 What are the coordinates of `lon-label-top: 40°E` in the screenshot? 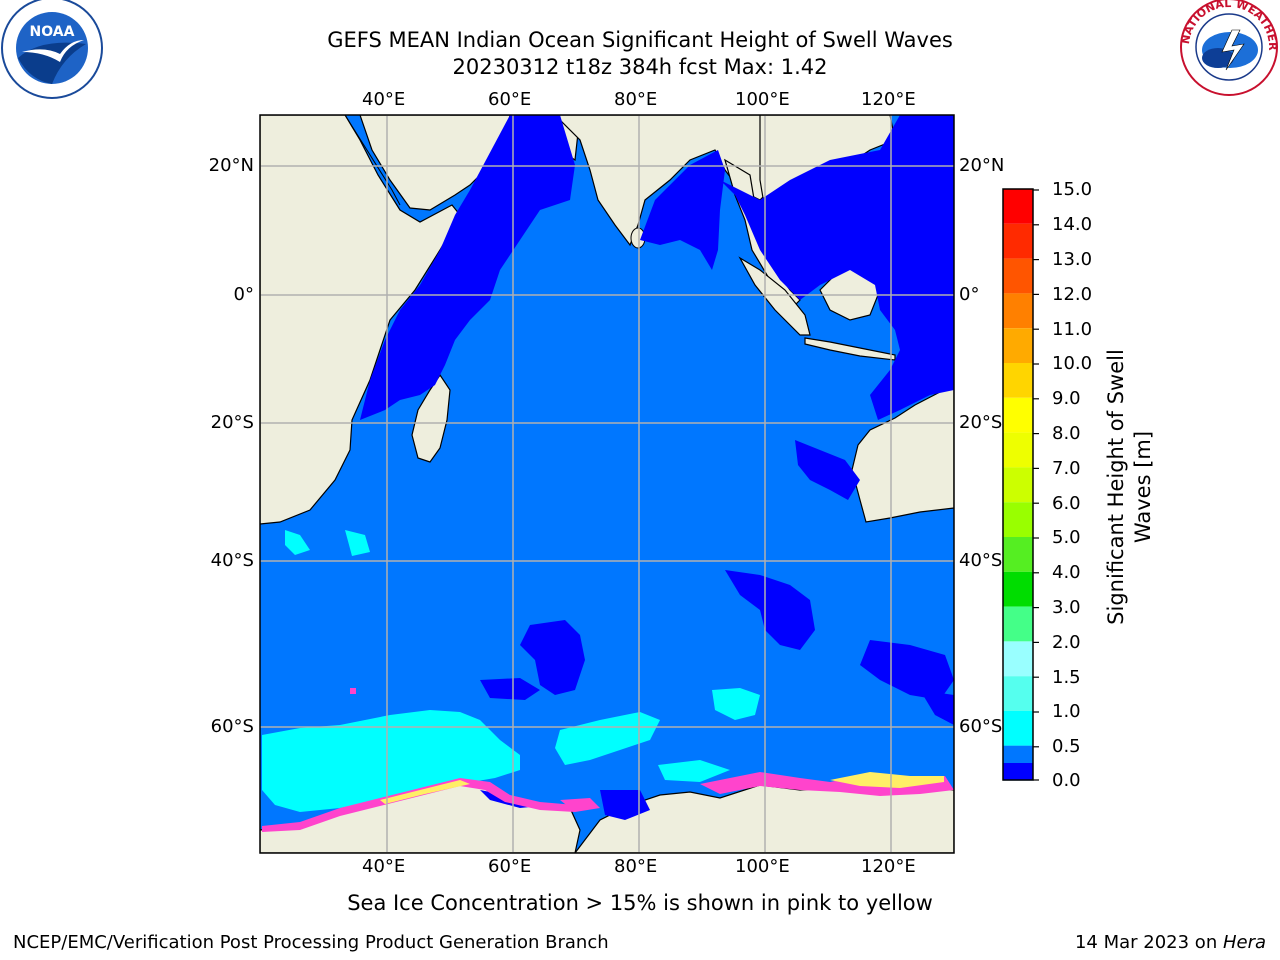 It's located at (384, 99).